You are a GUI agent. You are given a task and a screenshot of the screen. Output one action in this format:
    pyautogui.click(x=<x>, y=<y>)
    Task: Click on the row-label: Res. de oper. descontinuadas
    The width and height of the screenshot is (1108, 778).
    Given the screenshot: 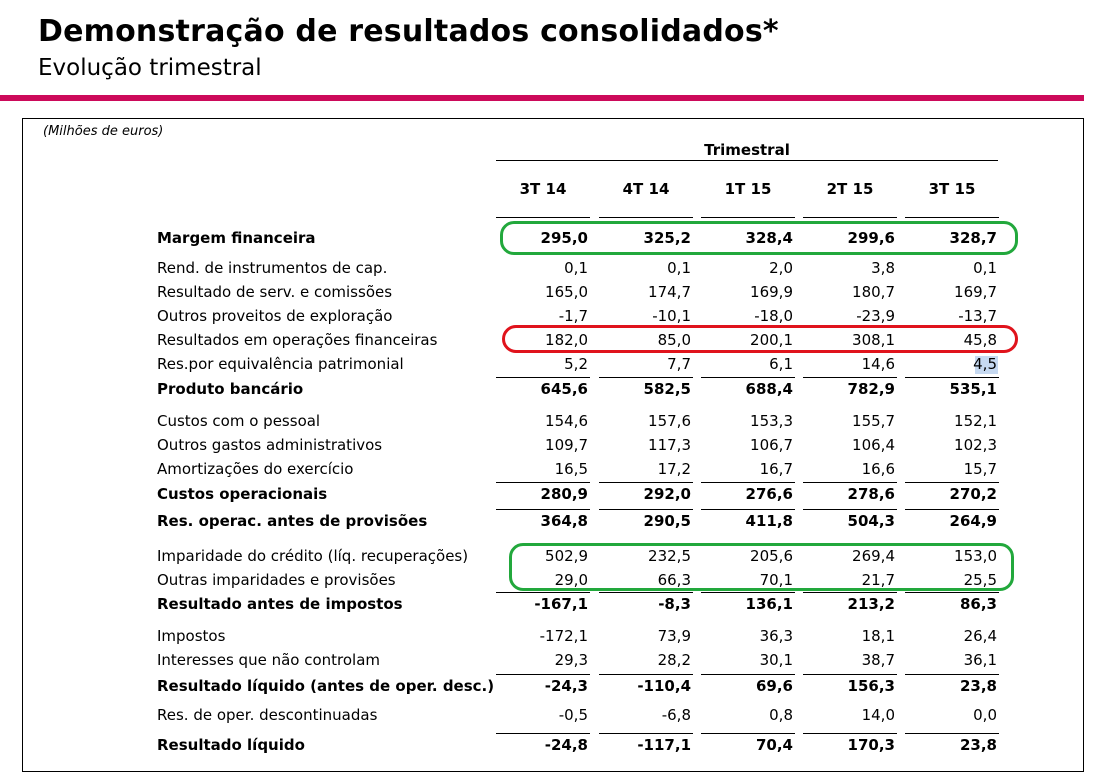 What is the action you would take?
    pyautogui.click(x=267, y=715)
    